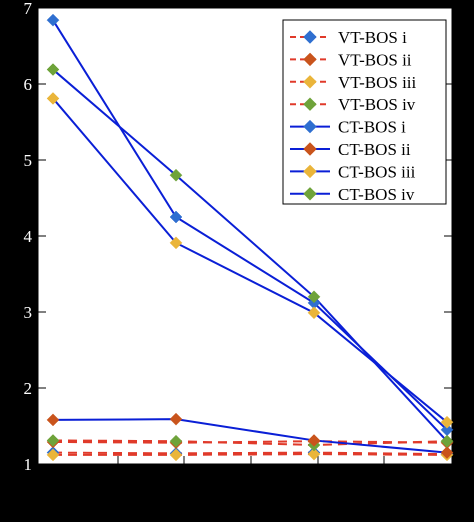 Image resolution: width=474 pixels, height=522 pixels. Describe the element at coordinates (28, 160) in the screenshot. I see `y-tick-label: 5` at that location.